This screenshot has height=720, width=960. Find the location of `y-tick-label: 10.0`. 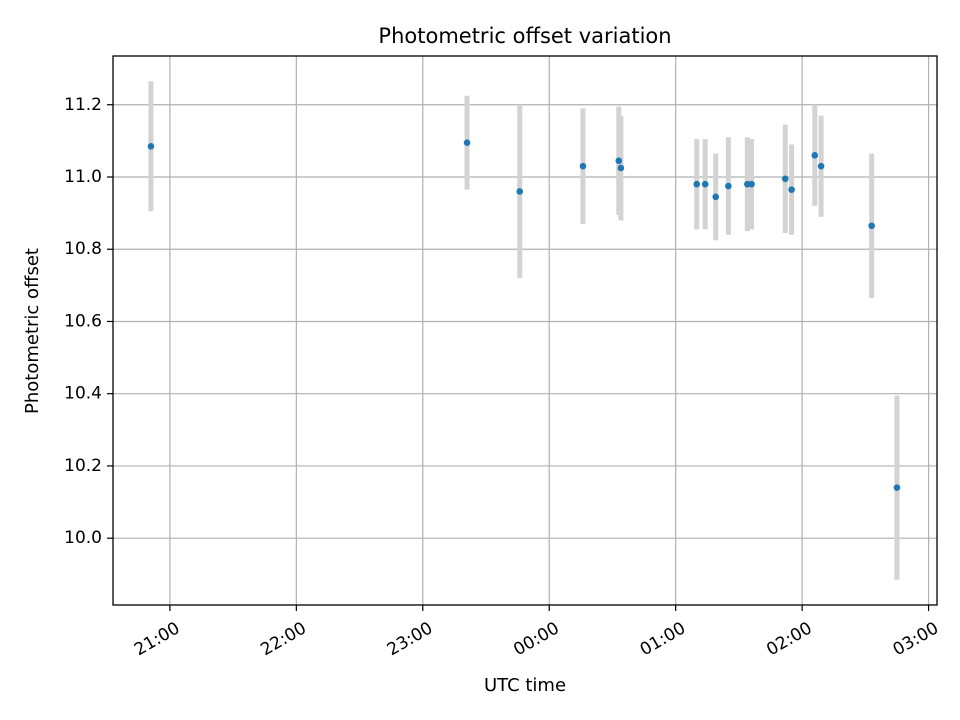

y-tick-label: 10.0 is located at coordinates (83, 538).